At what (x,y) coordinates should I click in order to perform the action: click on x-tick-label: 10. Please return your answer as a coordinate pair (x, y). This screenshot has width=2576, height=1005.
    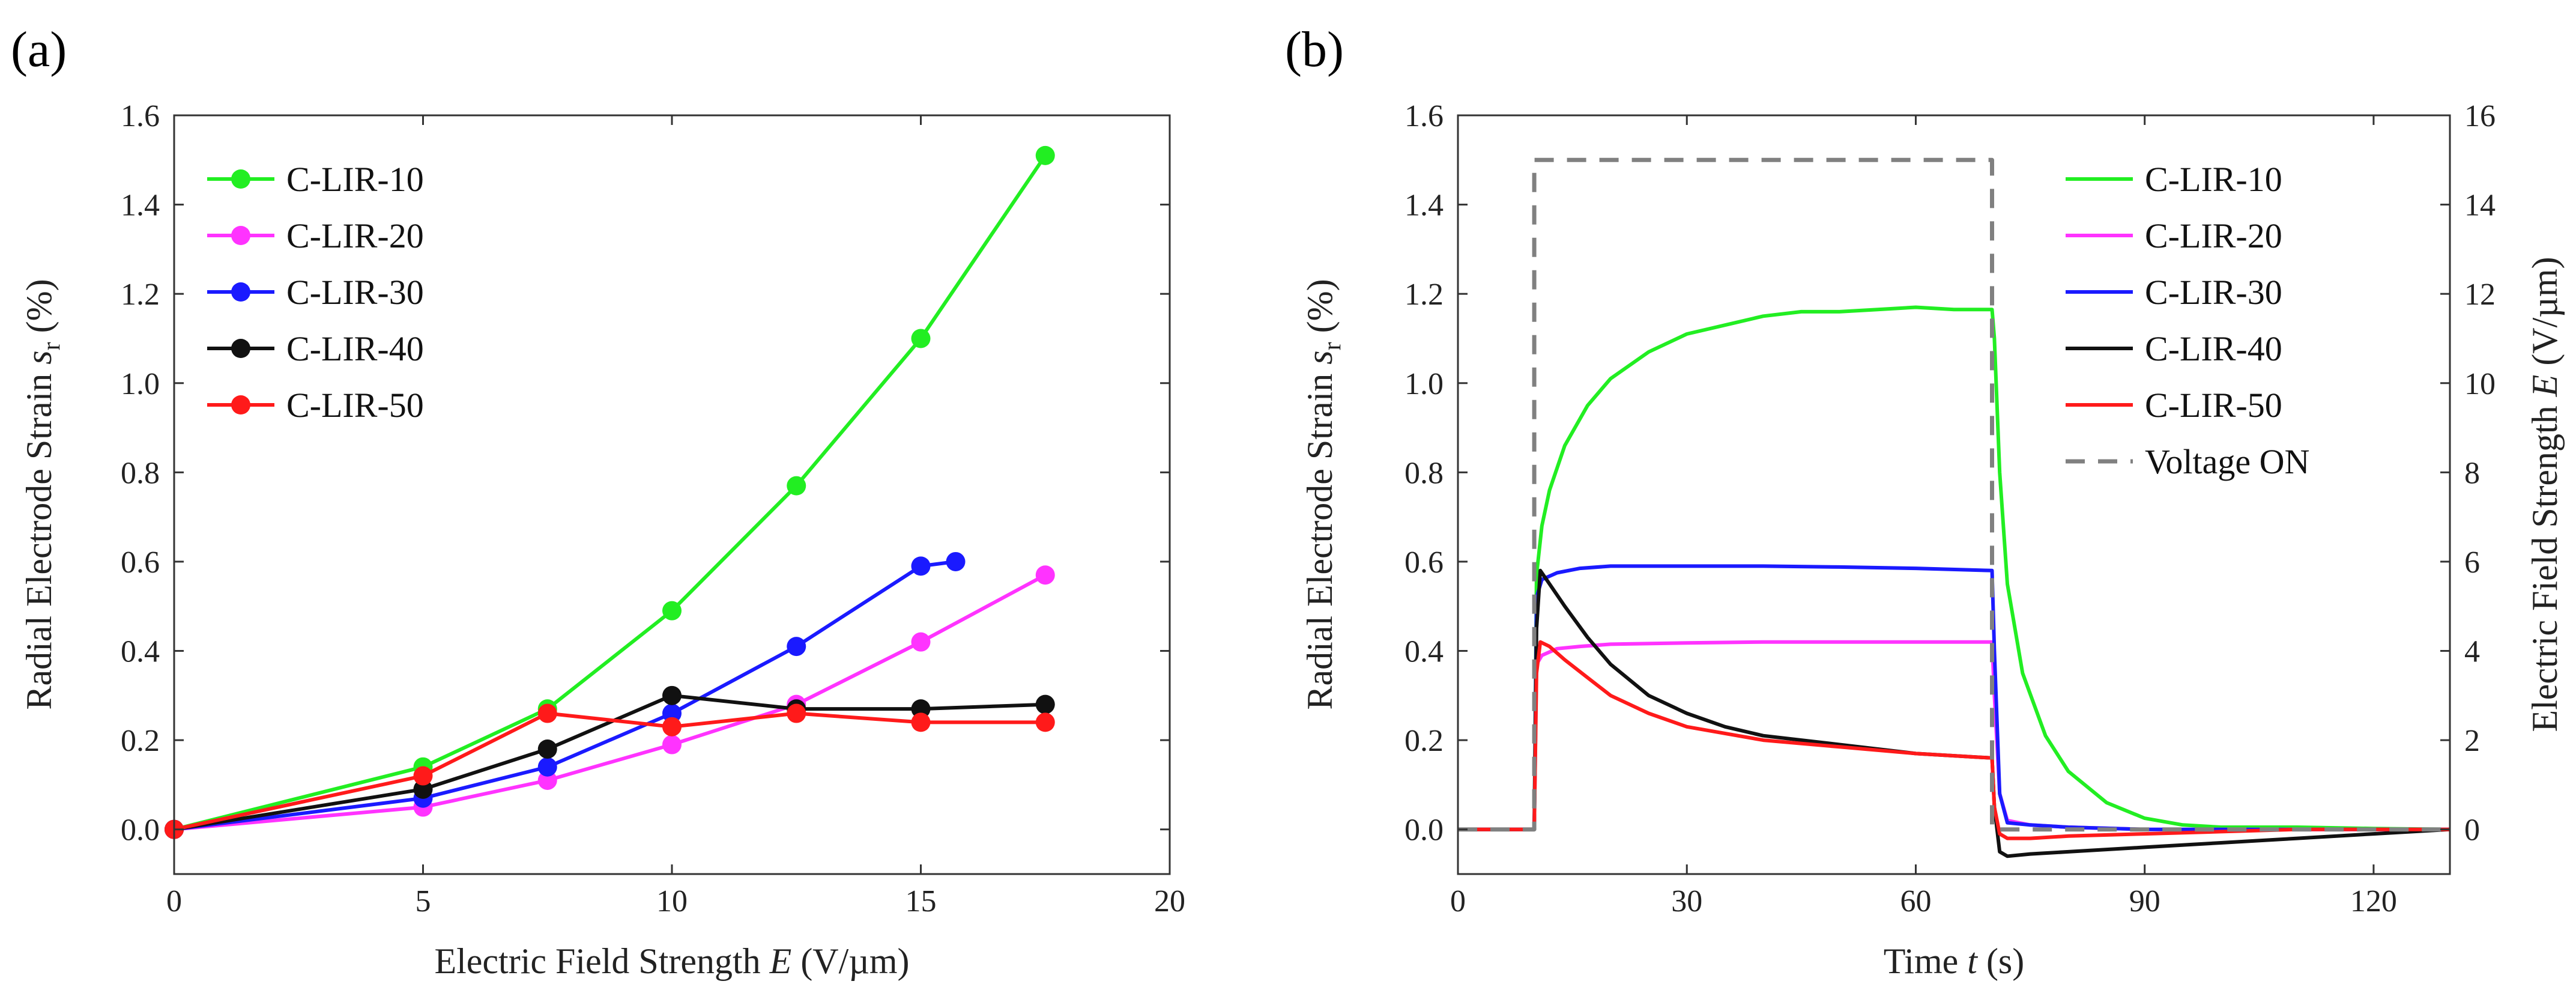
    Looking at the image, I should click on (672, 901).